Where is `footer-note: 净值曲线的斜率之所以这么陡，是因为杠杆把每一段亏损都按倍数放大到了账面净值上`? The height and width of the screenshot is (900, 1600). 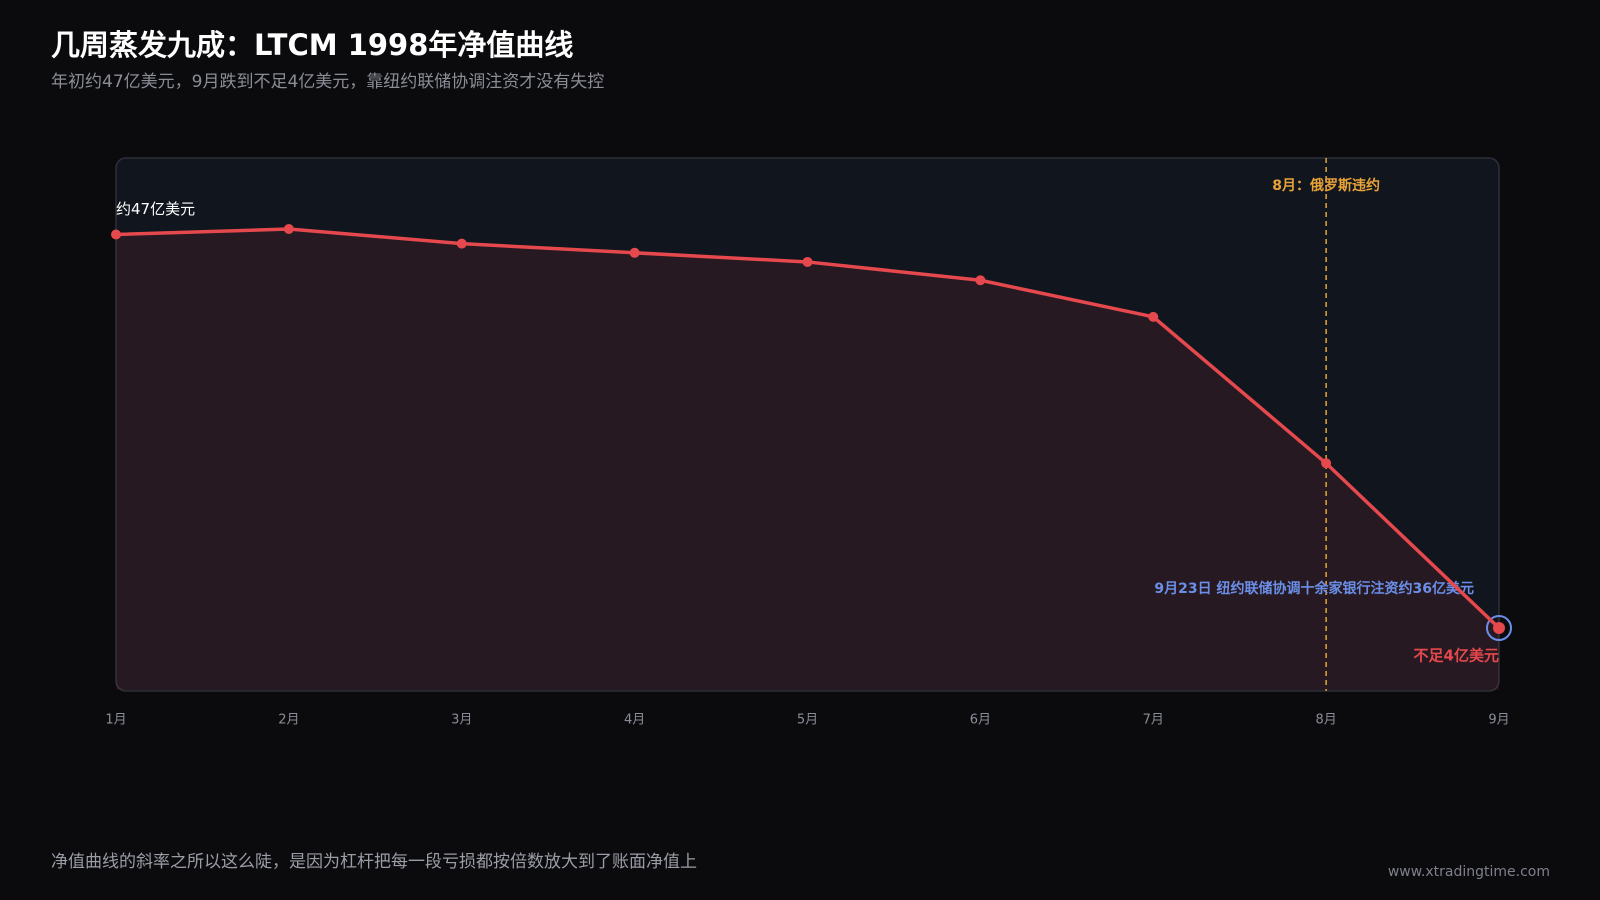 footer-note: 净值曲线的斜率之所以这么陡，是因为杠杆把每一段亏损都按倍数放大到了账面净值上 is located at coordinates (374, 862).